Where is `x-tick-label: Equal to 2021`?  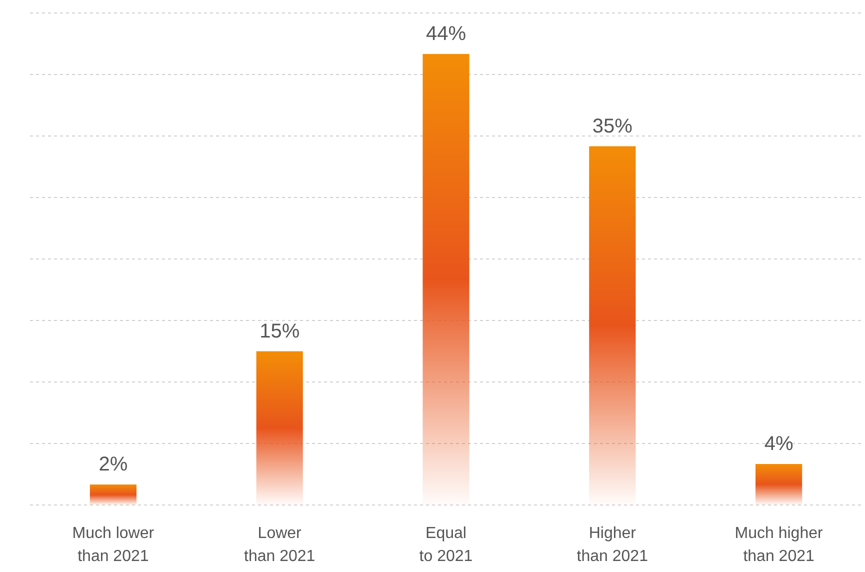
x-tick-label: Equal to 2021 is located at coordinates (446, 545).